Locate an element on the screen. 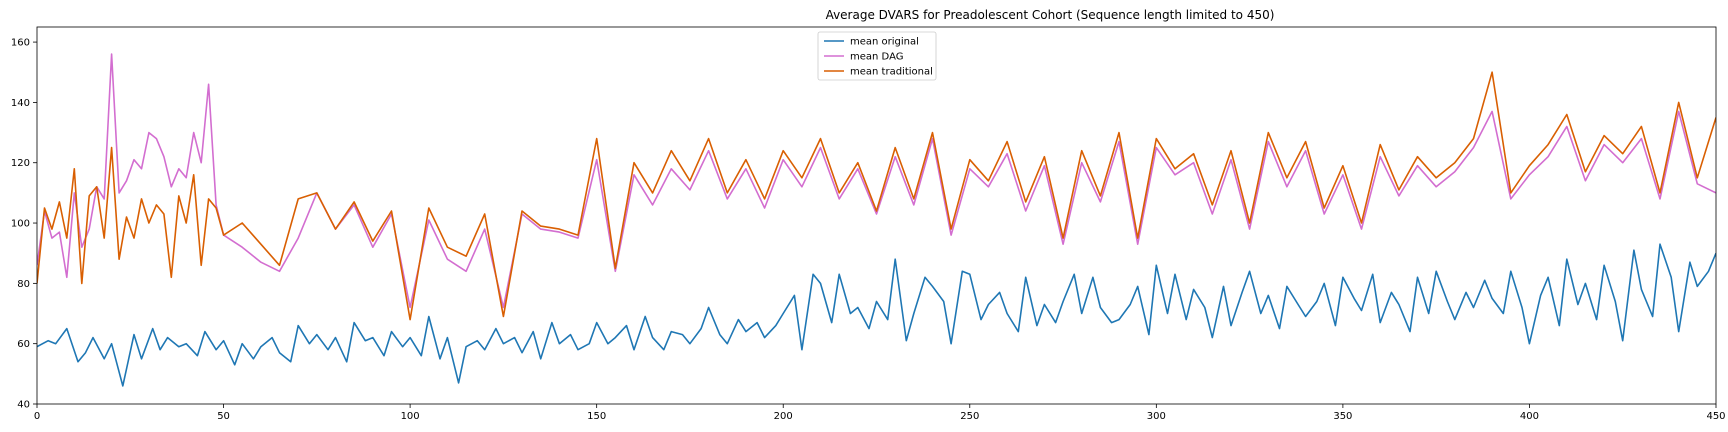 This screenshot has width=1728, height=432. legend: mean original mean DAG mean traditional is located at coordinates (877, 56).